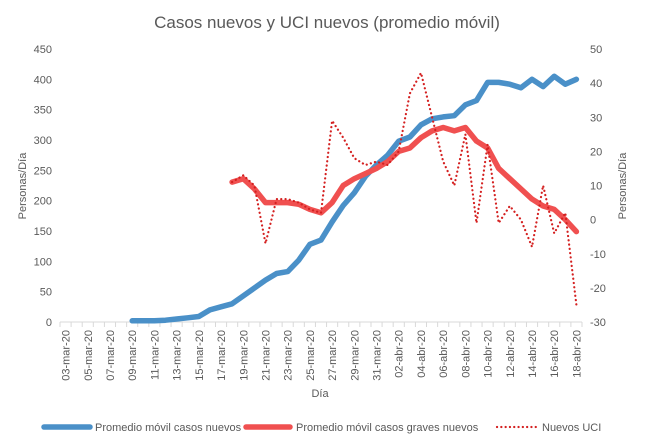 The height and width of the screenshot is (448, 646). What do you see at coordinates (577, 354) in the screenshot?
I see `x-tick-label: 18-abr-20` at bounding box center [577, 354].